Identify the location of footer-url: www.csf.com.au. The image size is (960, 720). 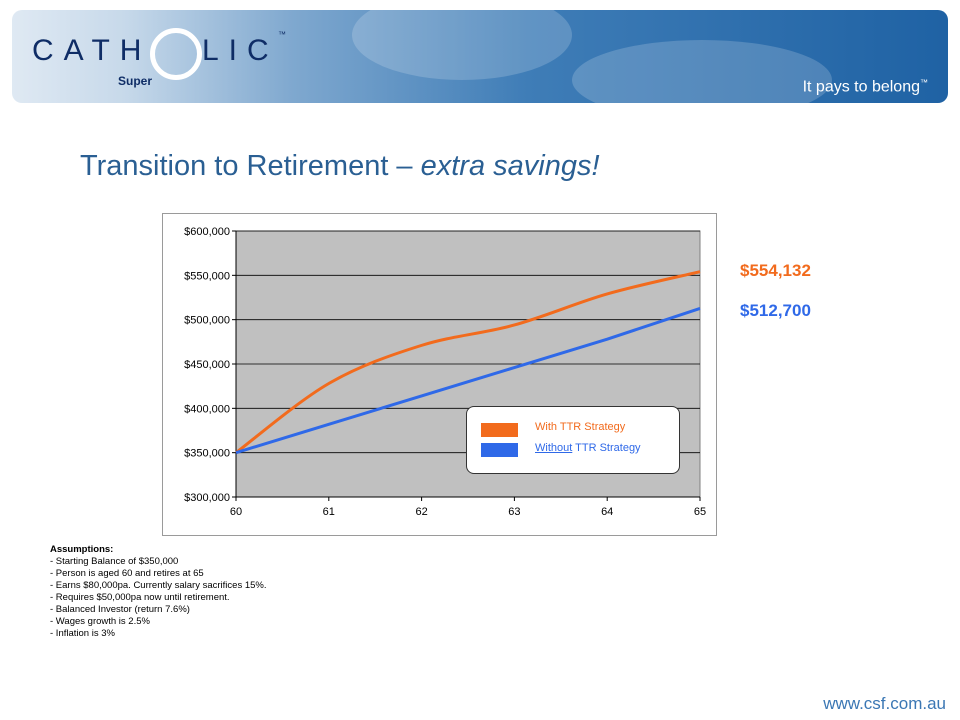
(884, 703).